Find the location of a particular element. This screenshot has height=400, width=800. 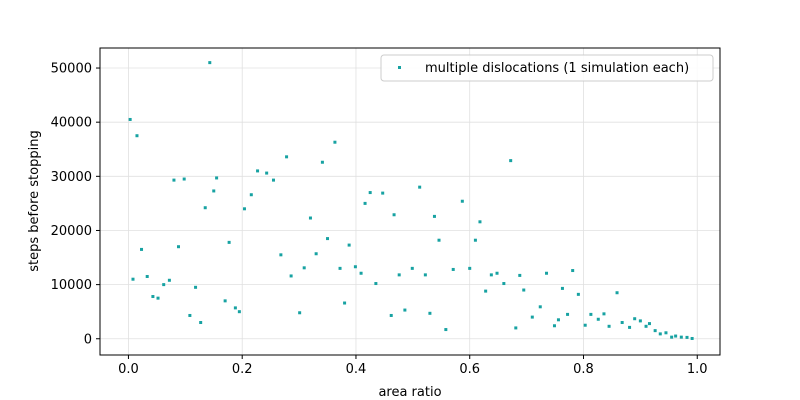

y-tick-label: 20000 is located at coordinates (71, 231).